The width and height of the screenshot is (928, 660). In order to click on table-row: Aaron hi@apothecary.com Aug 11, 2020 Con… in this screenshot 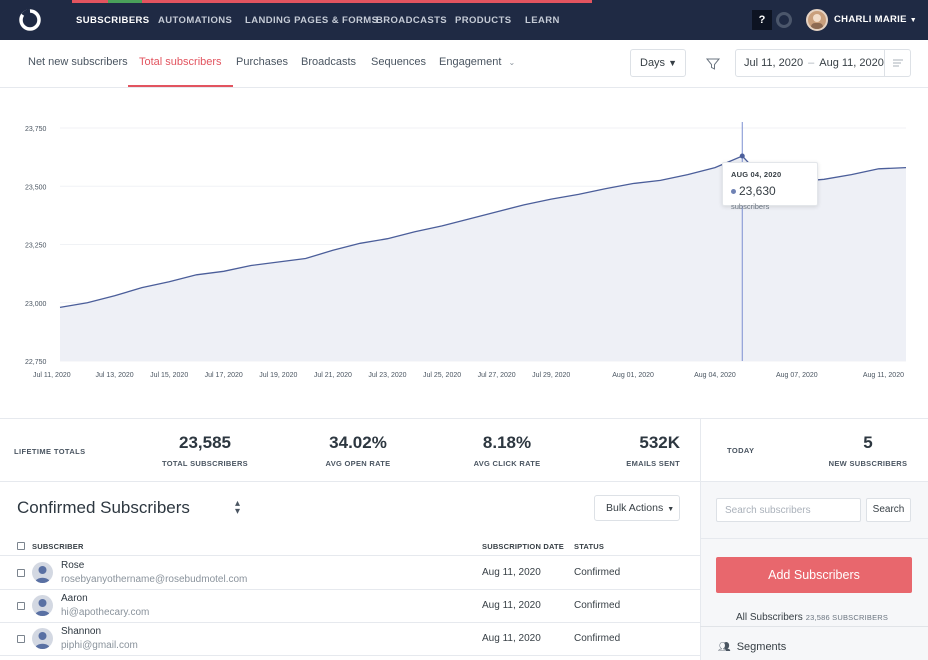, I will do `click(350, 606)`.